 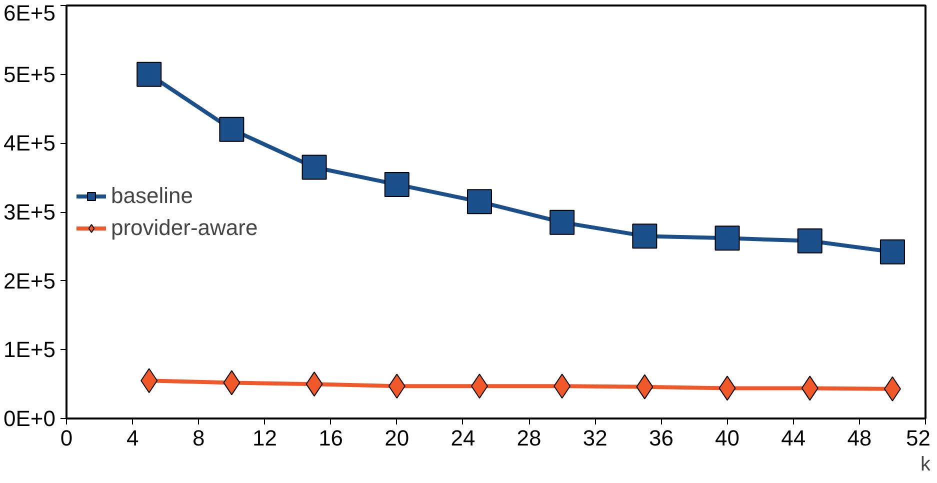 What do you see at coordinates (184, 227) in the screenshot?
I see `legend-label: provider-aware` at bounding box center [184, 227].